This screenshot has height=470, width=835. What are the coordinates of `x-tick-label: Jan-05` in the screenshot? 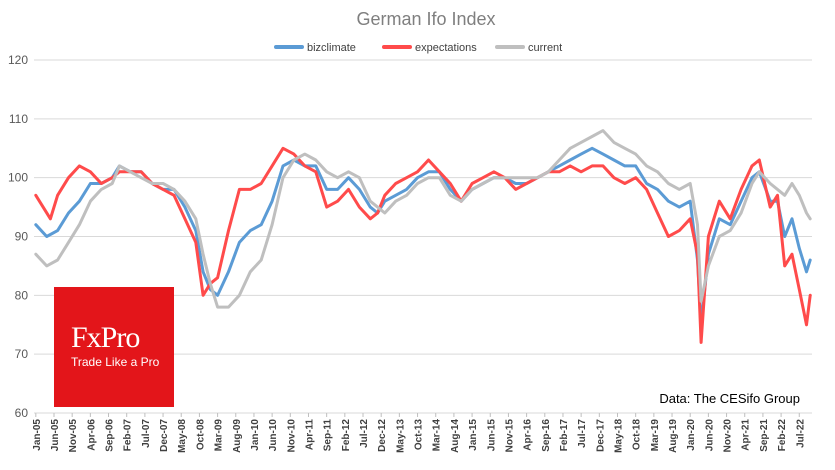 It's located at (37, 435).